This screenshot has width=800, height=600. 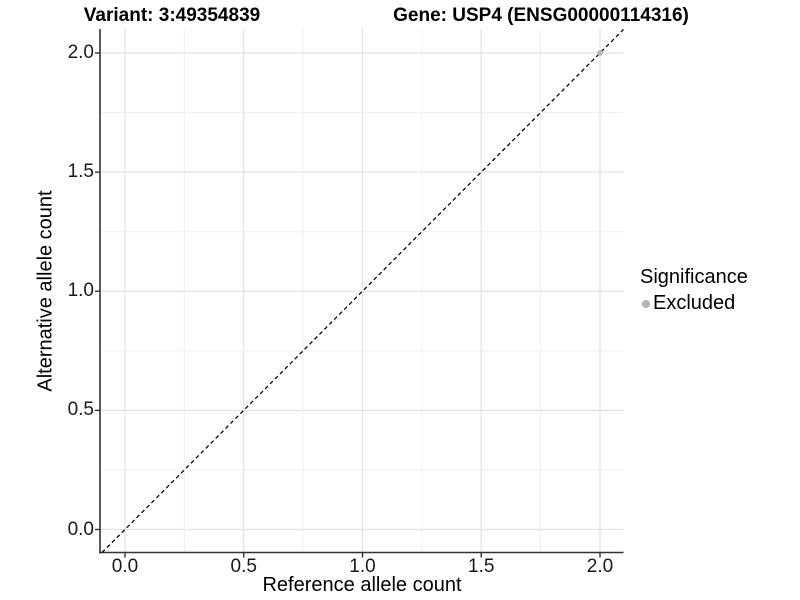 What do you see at coordinates (541, 15) in the screenshot?
I see `plot-title-gene: Gene: USP4 (ENSG00000114316)` at bounding box center [541, 15].